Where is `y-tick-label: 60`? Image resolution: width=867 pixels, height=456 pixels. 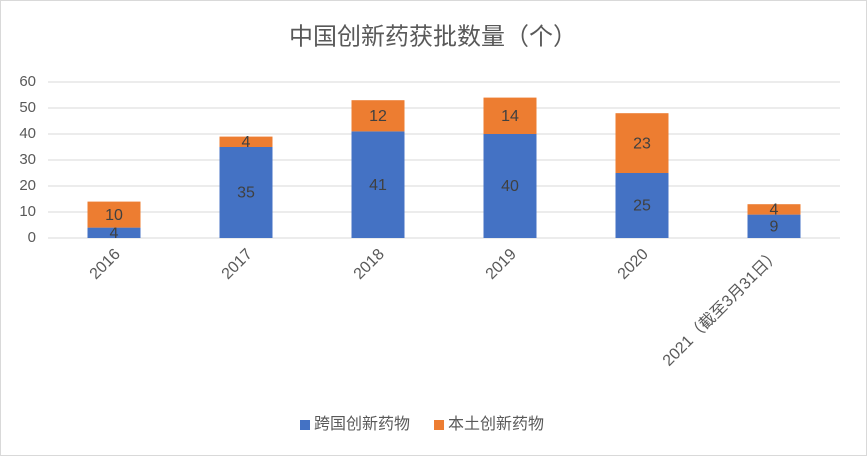
y-tick-label: 60 is located at coordinates (27, 81).